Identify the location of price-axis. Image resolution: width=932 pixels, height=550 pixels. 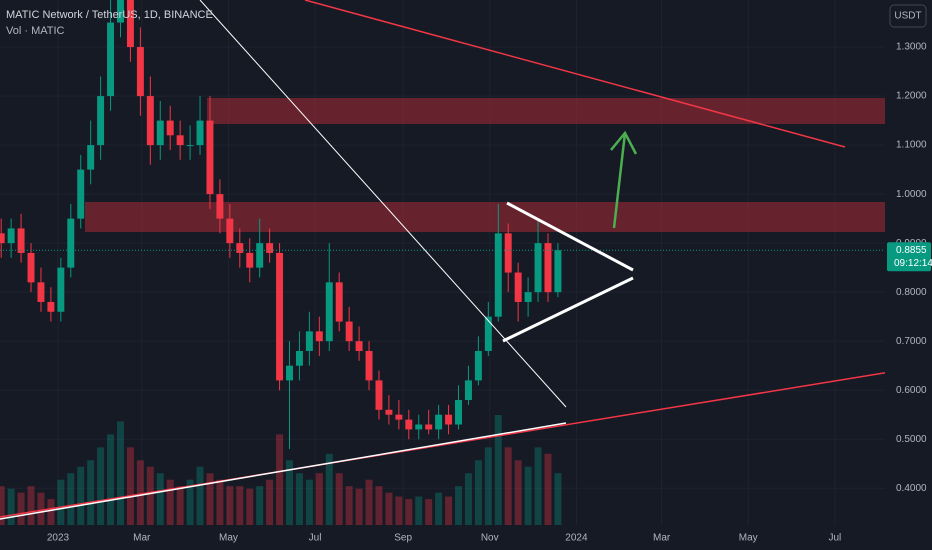
(908, 275).